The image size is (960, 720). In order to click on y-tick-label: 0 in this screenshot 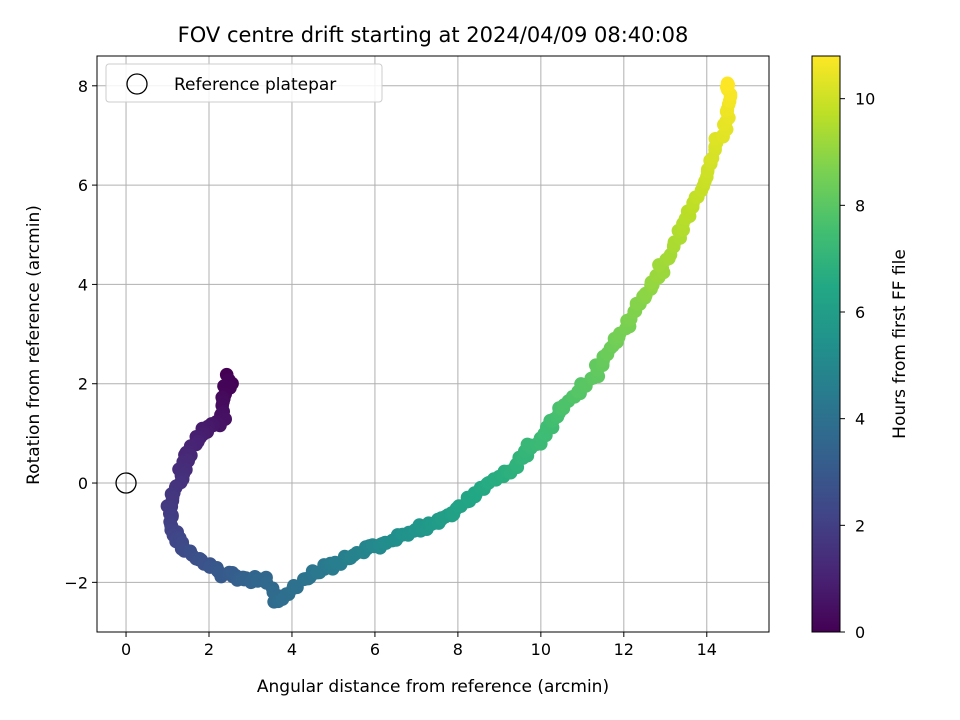, I will do `click(83, 483)`.